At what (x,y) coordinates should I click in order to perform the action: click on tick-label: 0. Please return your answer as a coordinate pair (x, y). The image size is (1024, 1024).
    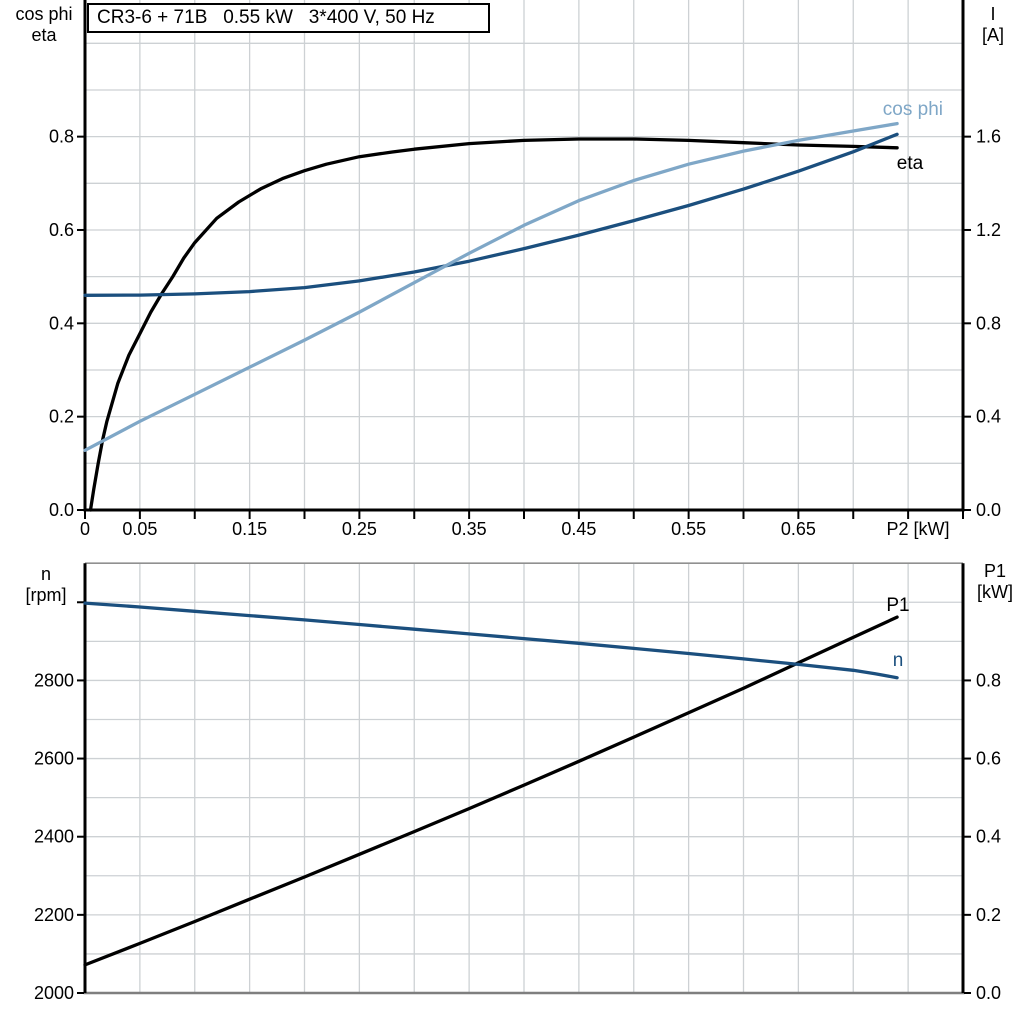
    Looking at the image, I should click on (85, 529).